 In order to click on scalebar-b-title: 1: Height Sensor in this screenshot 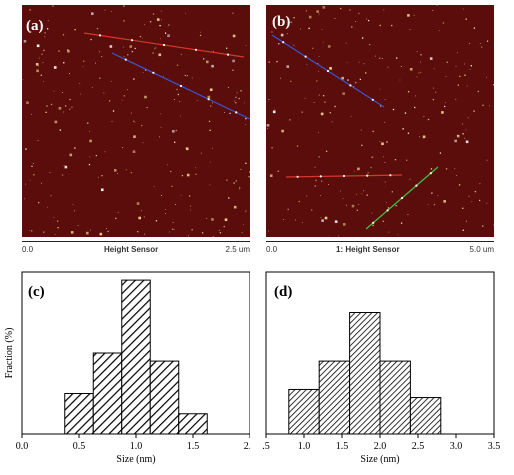, I will do `click(368, 249)`.